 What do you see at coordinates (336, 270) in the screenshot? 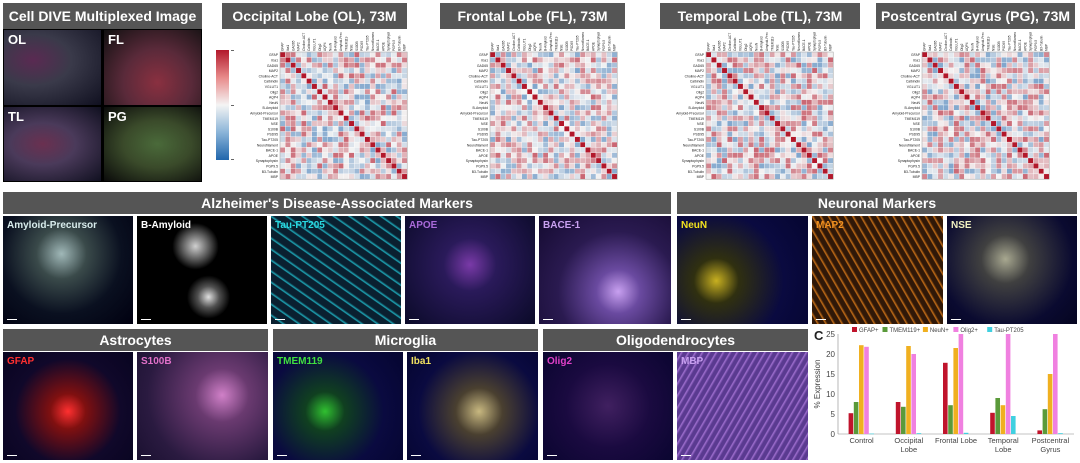
I see `panel-tau-pt205: Tau-PT205` at bounding box center [336, 270].